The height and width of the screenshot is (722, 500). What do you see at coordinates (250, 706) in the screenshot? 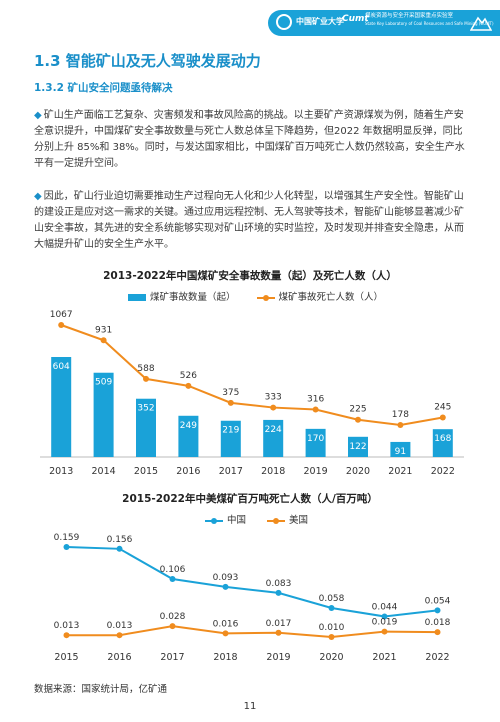
I see `page-number: 11` at bounding box center [250, 706].